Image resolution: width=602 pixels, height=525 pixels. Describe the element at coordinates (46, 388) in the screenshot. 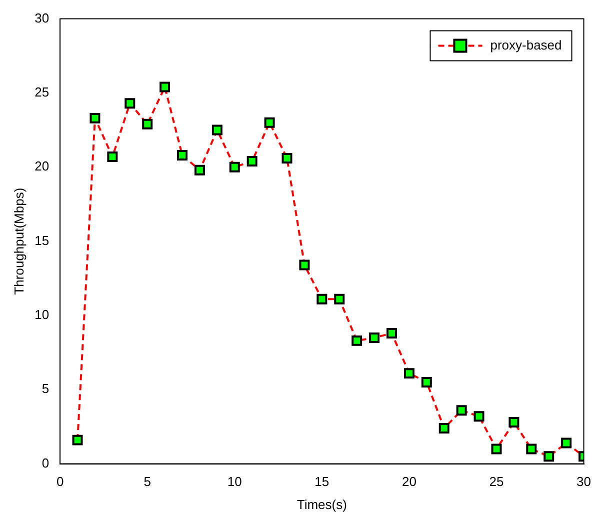

I see `y-tick-label: 5` at that location.